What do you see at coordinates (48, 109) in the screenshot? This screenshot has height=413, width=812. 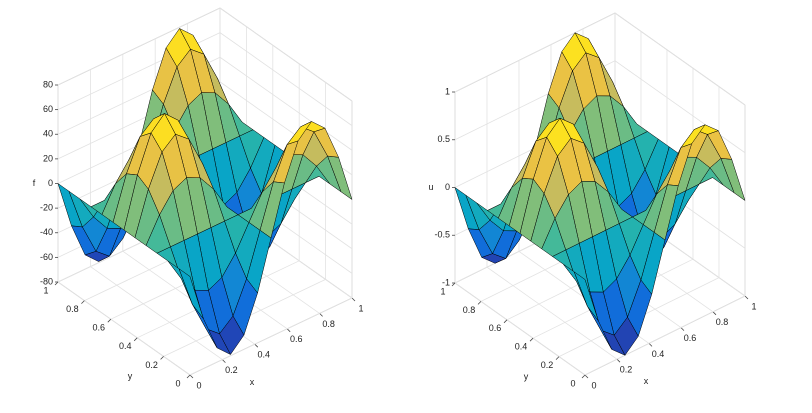 I see `z-tick-label: 60` at bounding box center [48, 109].